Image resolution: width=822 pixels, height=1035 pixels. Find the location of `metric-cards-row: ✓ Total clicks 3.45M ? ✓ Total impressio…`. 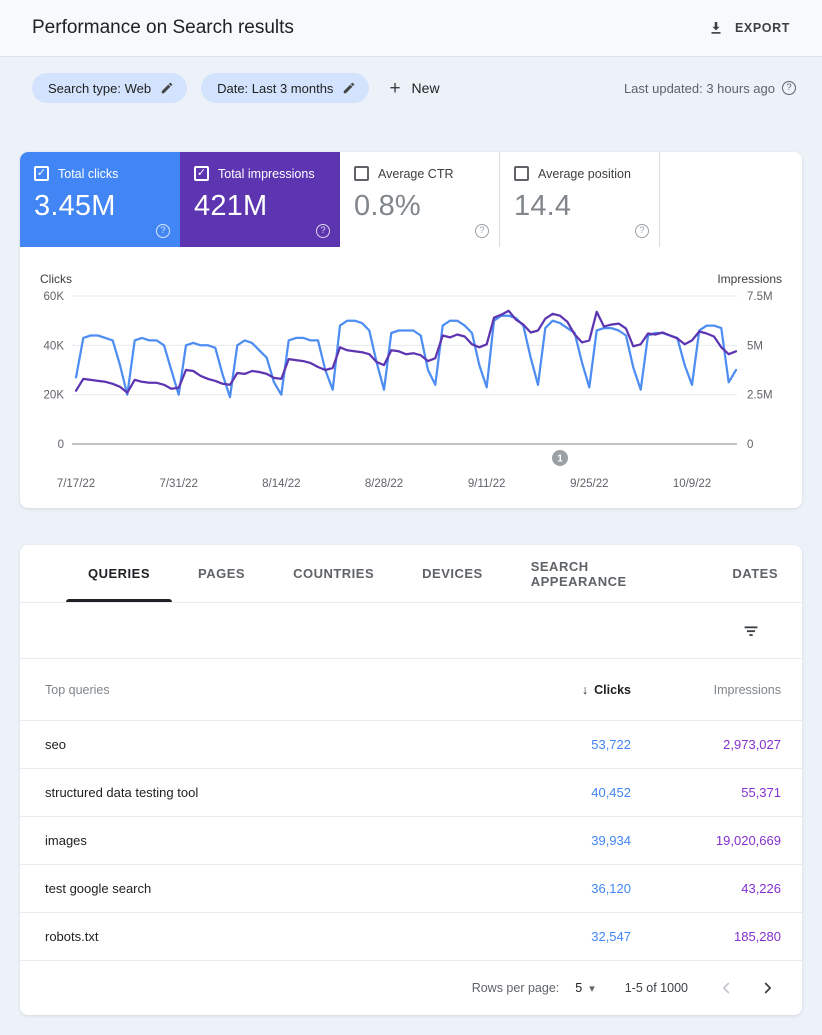

metric-cards-row: ✓ Total clicks 3.45M ? ✓ Total impressio… is located at coordinates (411, 199).